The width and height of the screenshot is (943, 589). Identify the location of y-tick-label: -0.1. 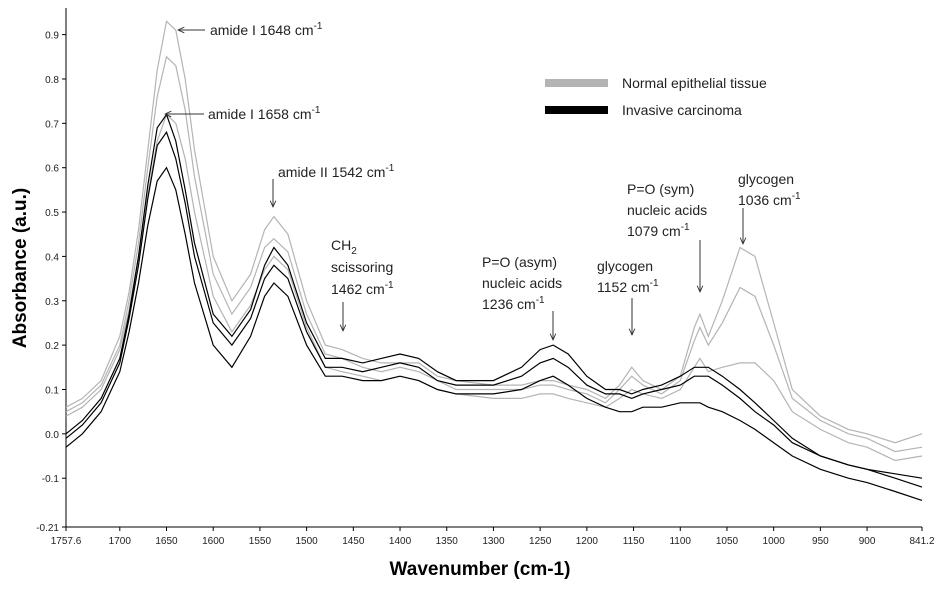
(51, 479).